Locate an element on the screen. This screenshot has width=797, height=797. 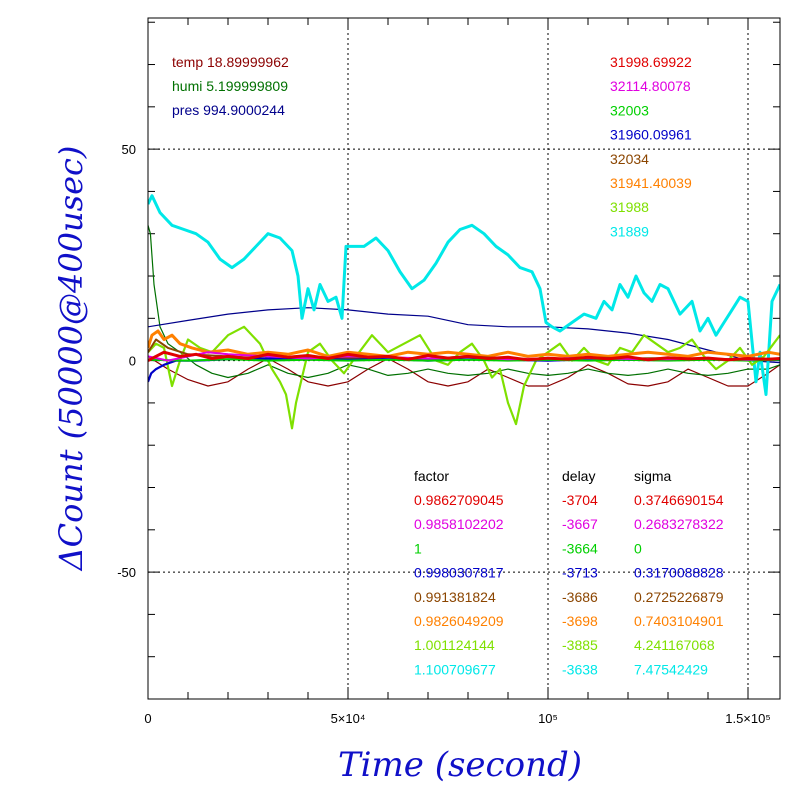
table-header-delay: delay is located at coordinates (578, 476).